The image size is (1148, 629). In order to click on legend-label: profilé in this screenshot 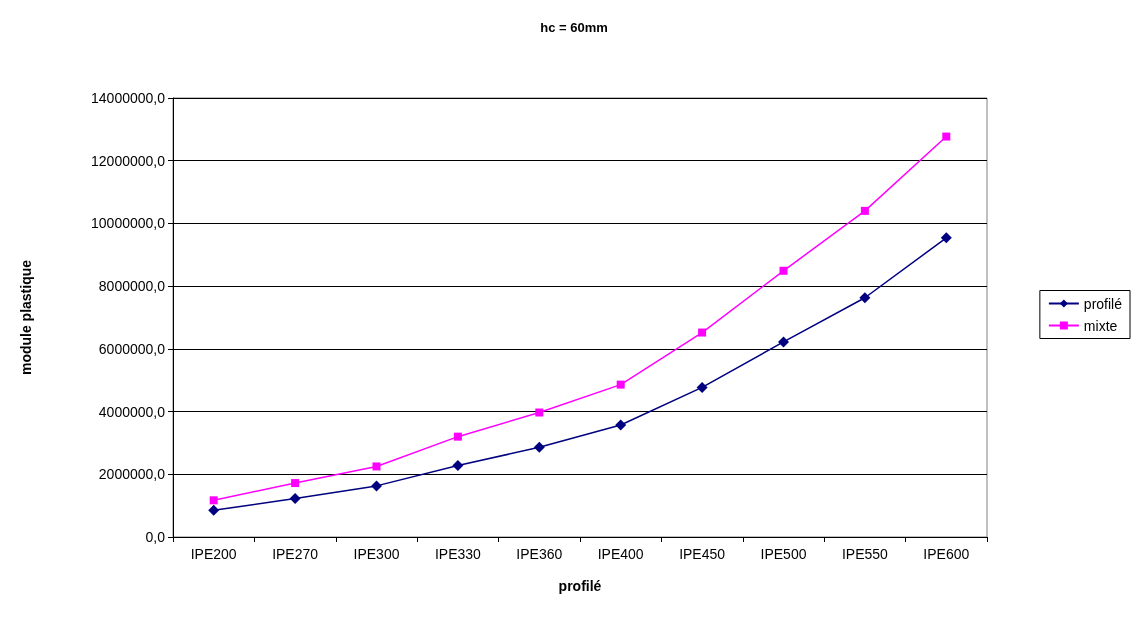, I will do `click(1103, 303)`.